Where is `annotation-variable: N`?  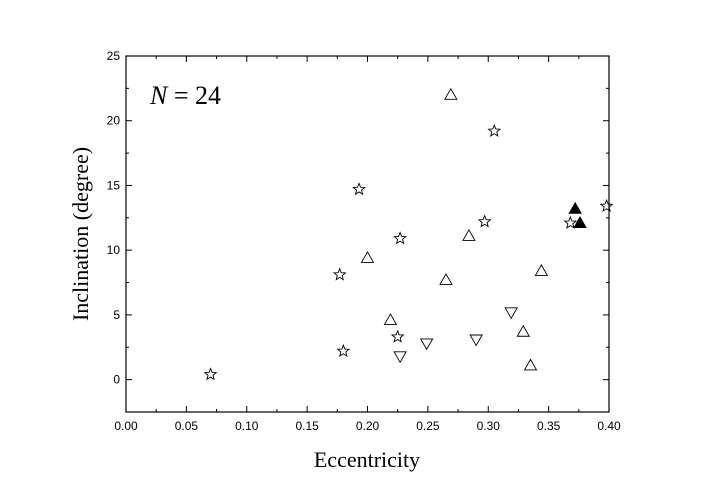 annotation-variable: N is located at coordinates (159, 95).